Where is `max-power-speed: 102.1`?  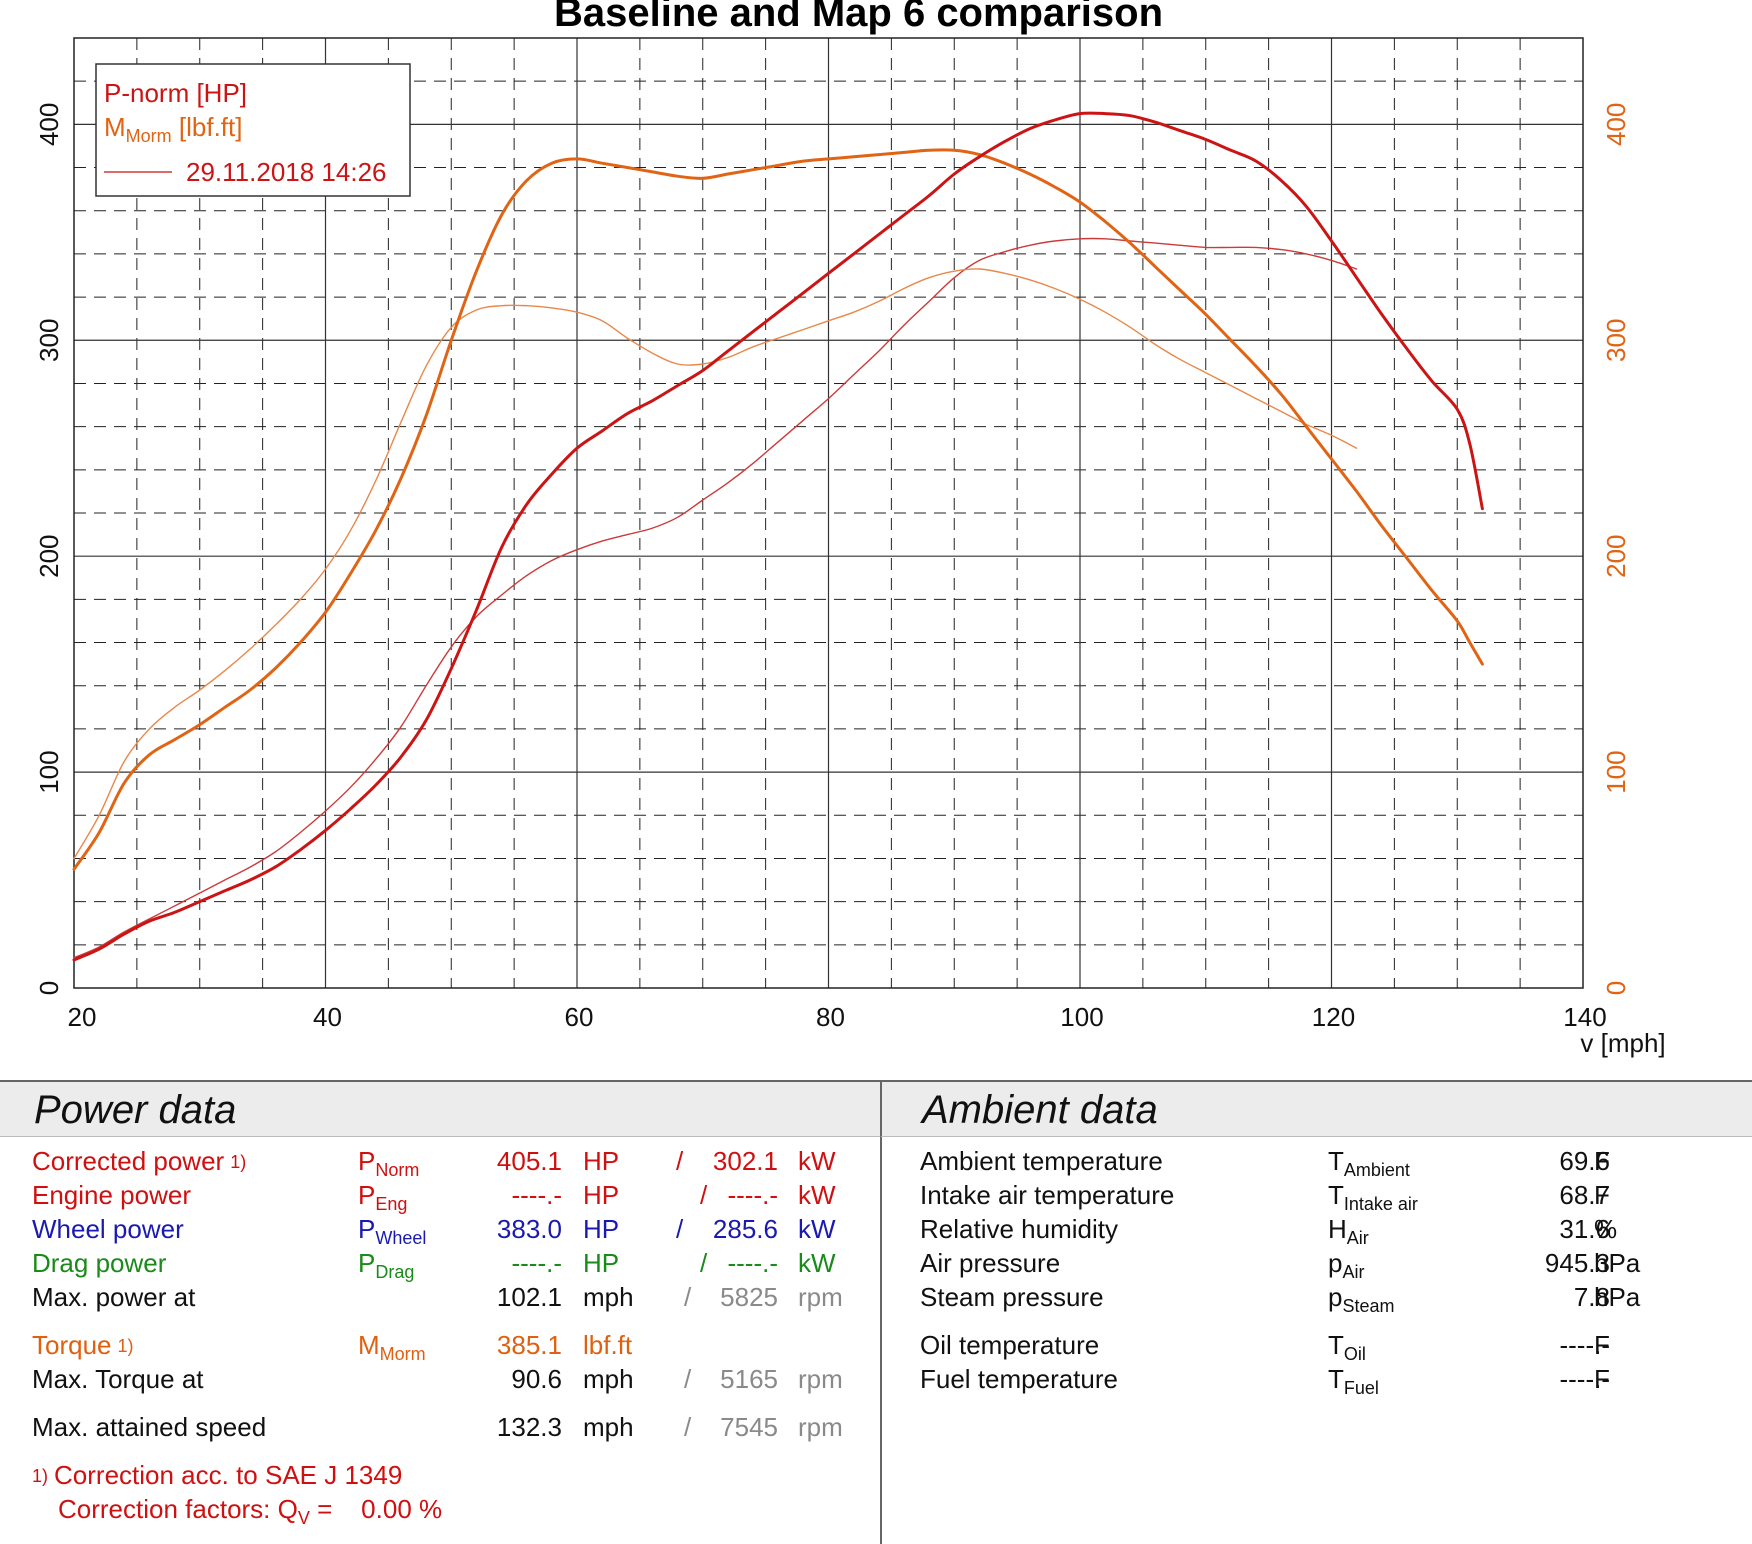 max-power-speed: 102.1 is located at coordinates (529, 1297).